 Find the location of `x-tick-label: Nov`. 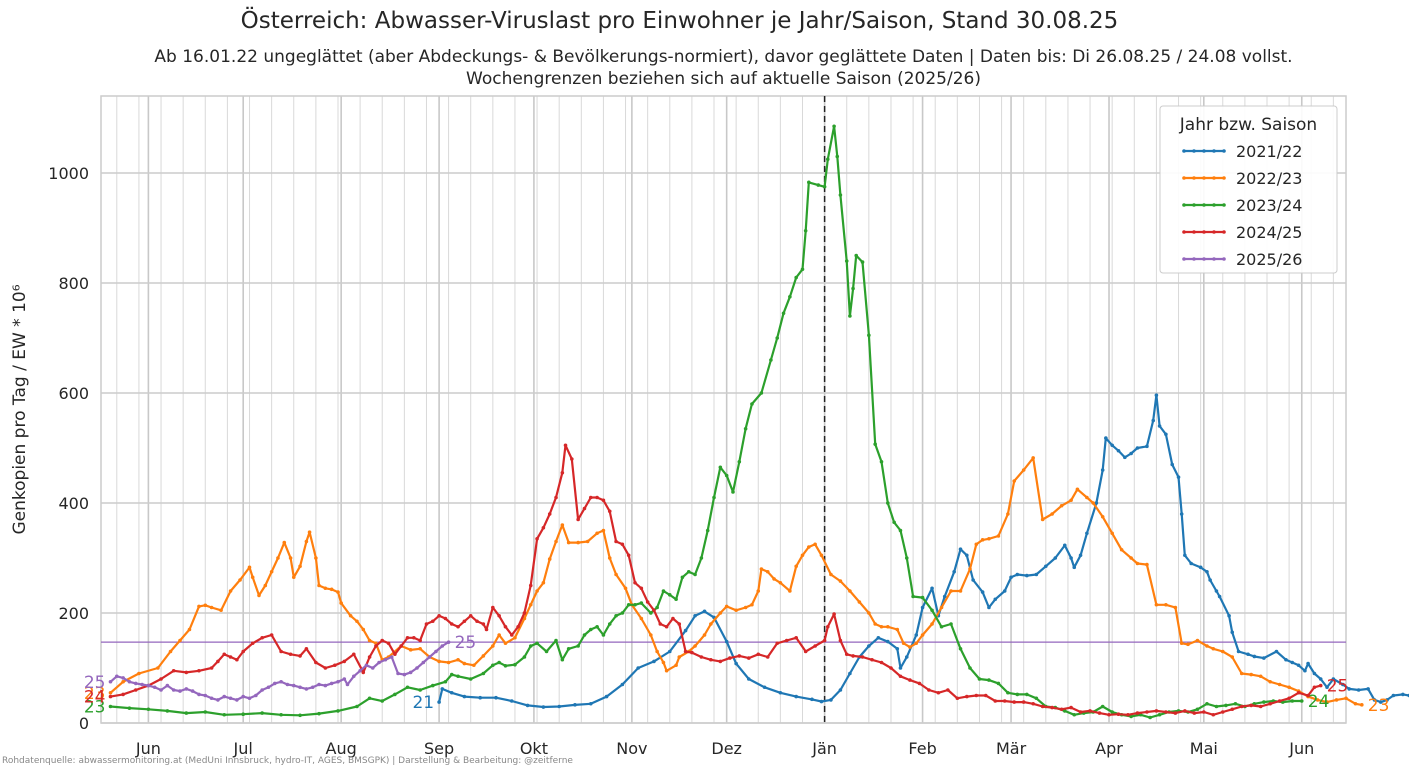

x-tick-label: Nov is located at coordinates (631, 748).